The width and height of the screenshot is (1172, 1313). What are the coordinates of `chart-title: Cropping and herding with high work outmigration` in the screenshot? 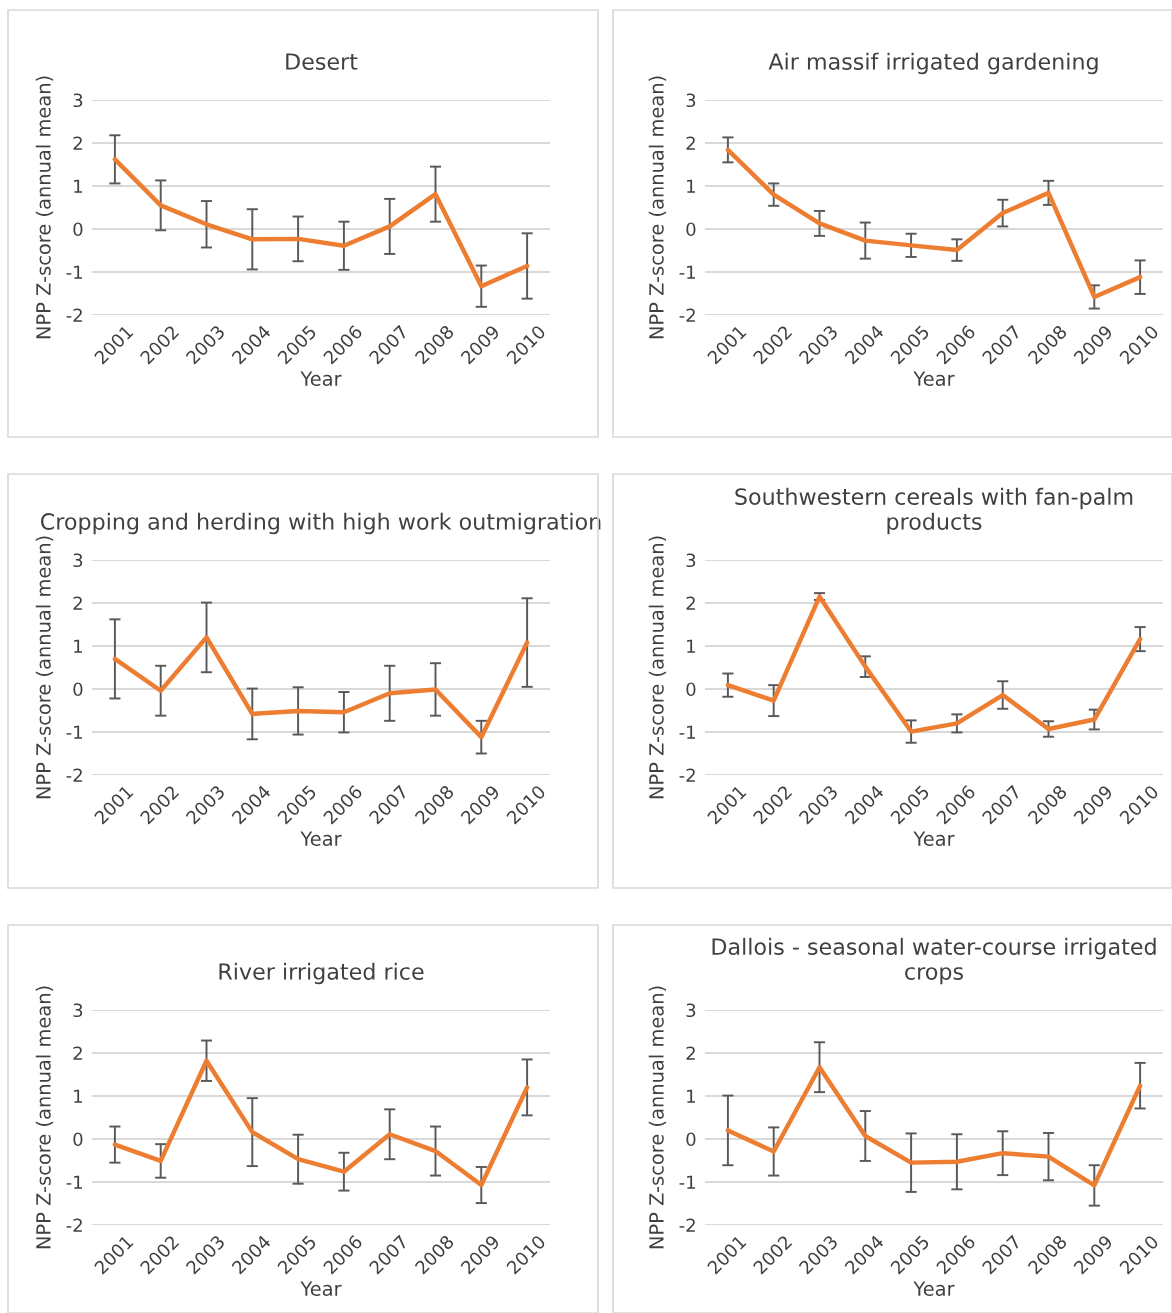 It's located at (321, 523).